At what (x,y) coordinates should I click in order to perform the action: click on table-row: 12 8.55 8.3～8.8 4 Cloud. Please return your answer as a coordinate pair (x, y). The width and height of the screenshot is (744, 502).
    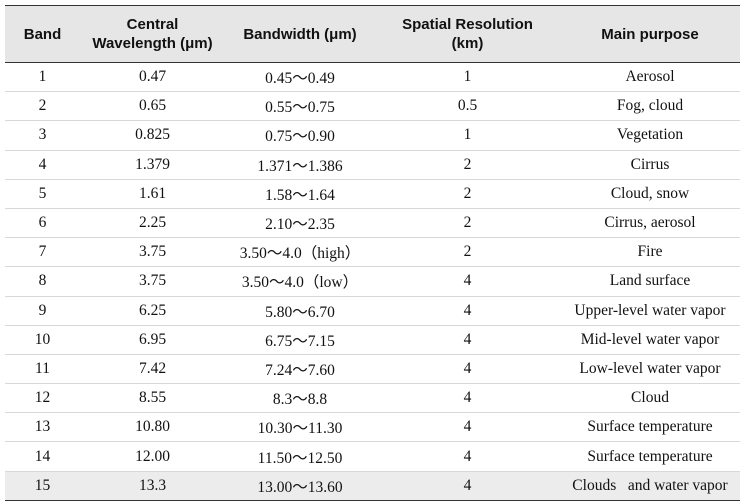
    Looking at the image, I should click on (372, 398).